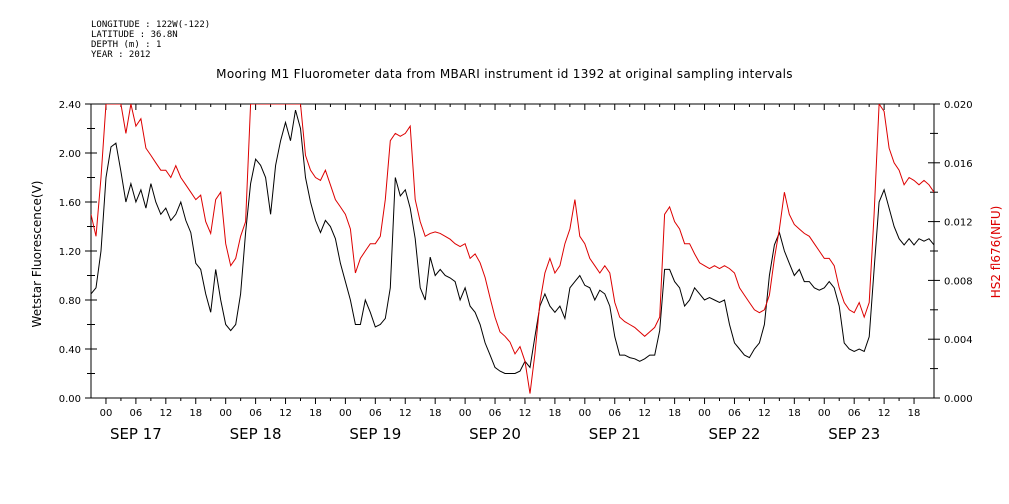 The image size is (1009, 504). Describe the element at coordinates (70, 350) in the screenshot. I see `left-tick-label: 0.40` at that location.